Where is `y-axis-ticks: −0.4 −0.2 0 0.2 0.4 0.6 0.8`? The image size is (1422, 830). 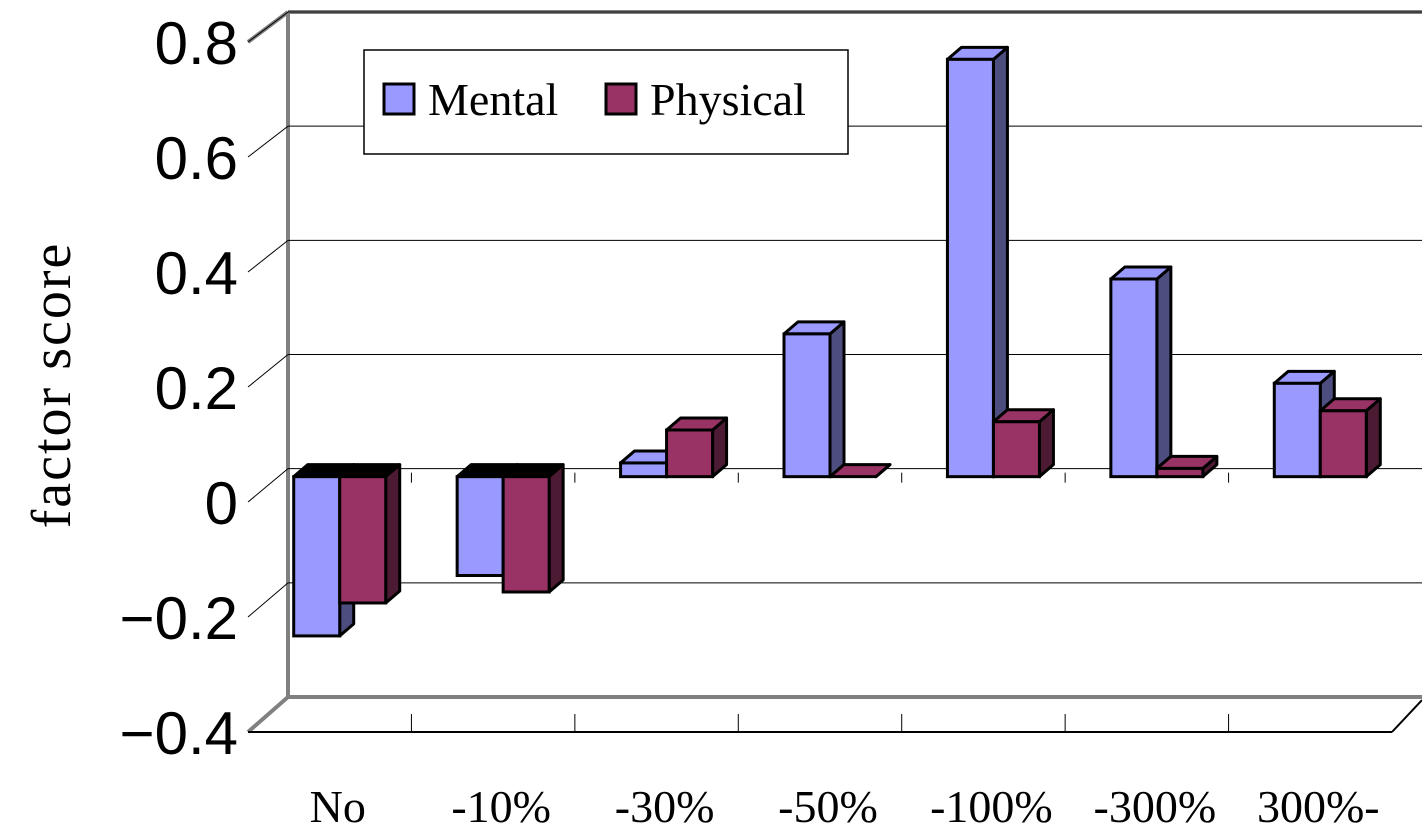 y-axis-ticks: −0.4 −0.2 0 0.2 0.4 0.6 0.8 is located at coordinates (179, 388).